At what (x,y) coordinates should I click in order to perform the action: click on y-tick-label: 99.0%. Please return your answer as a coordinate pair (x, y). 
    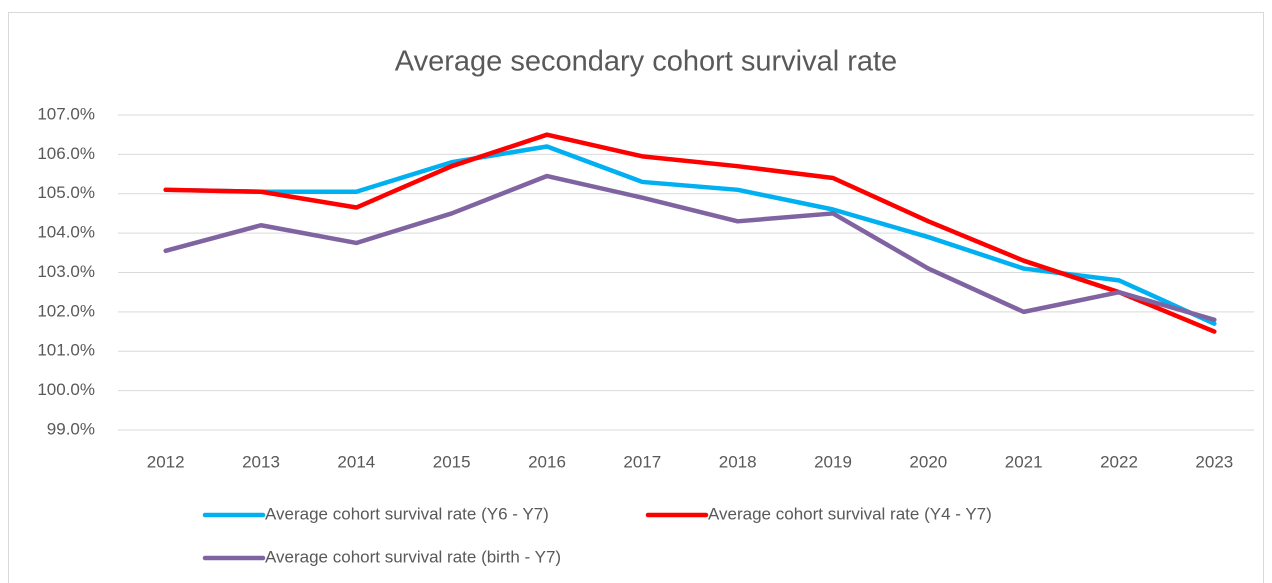
    Looking at the image, I should click on (71, 428).